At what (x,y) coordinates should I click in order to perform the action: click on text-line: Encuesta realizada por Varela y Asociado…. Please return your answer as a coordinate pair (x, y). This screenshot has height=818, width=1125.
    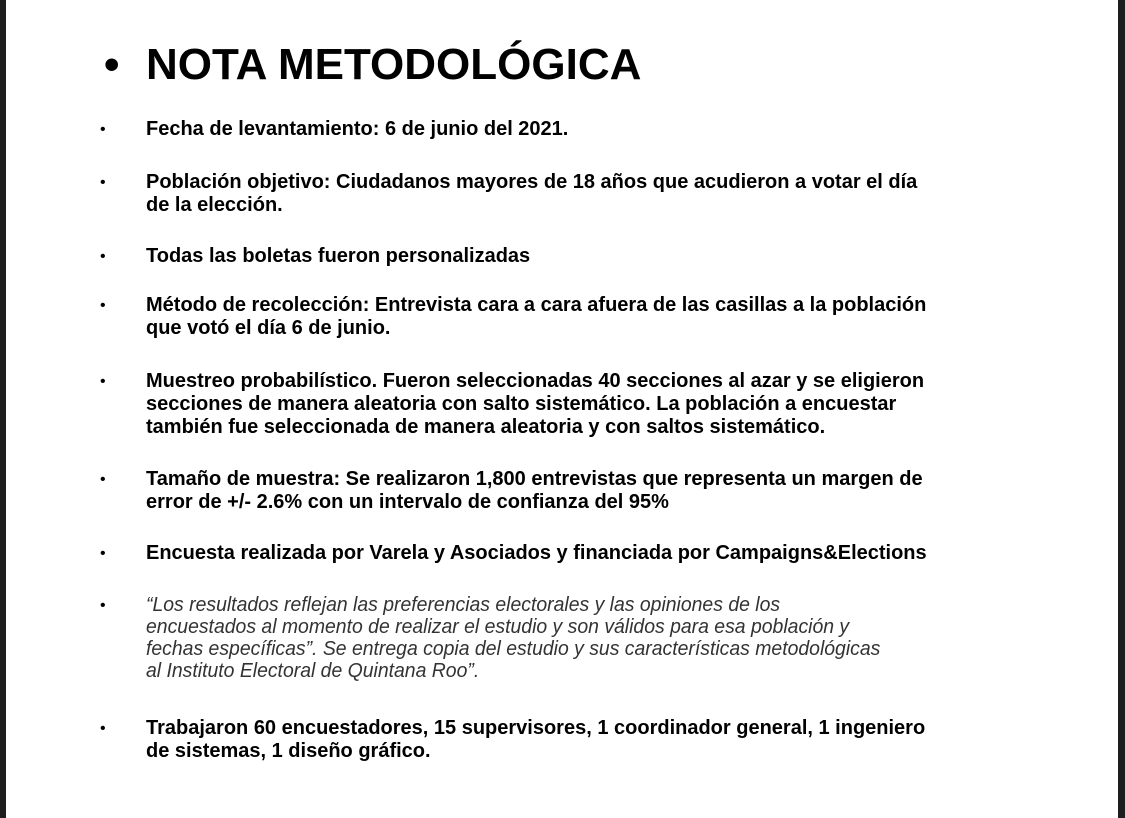
    Looking at the image, I should click on (536, 553).